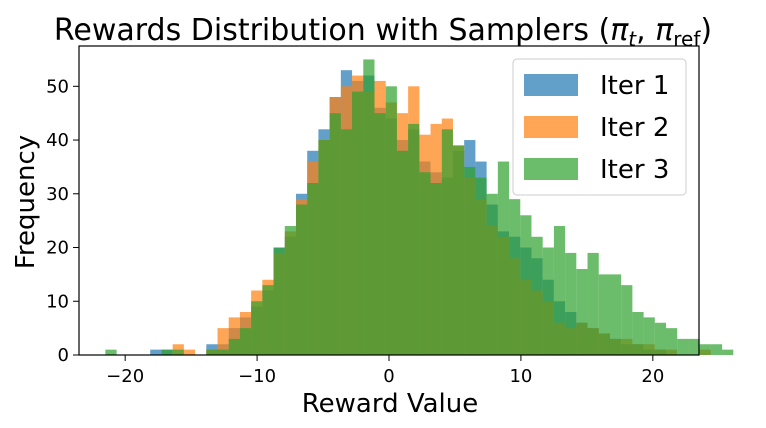 Image resolution: width=766 pixels, height=428 pixels. I want to click on y-tick-label: 10, so click(57, 301).